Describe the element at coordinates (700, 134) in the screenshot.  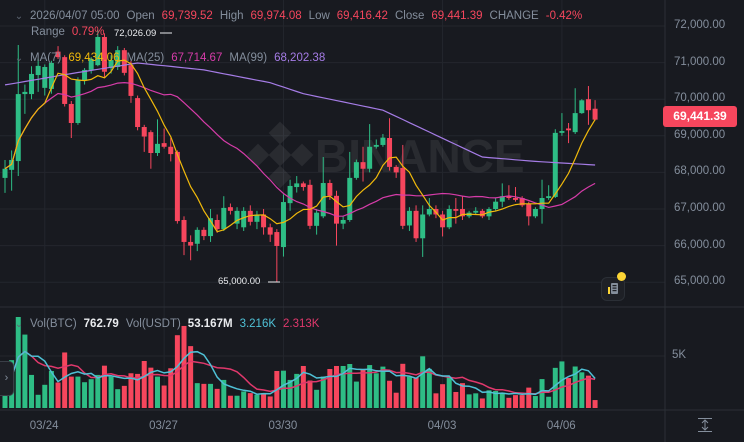
I see `price-axis-label: 69,000.00` at that location.